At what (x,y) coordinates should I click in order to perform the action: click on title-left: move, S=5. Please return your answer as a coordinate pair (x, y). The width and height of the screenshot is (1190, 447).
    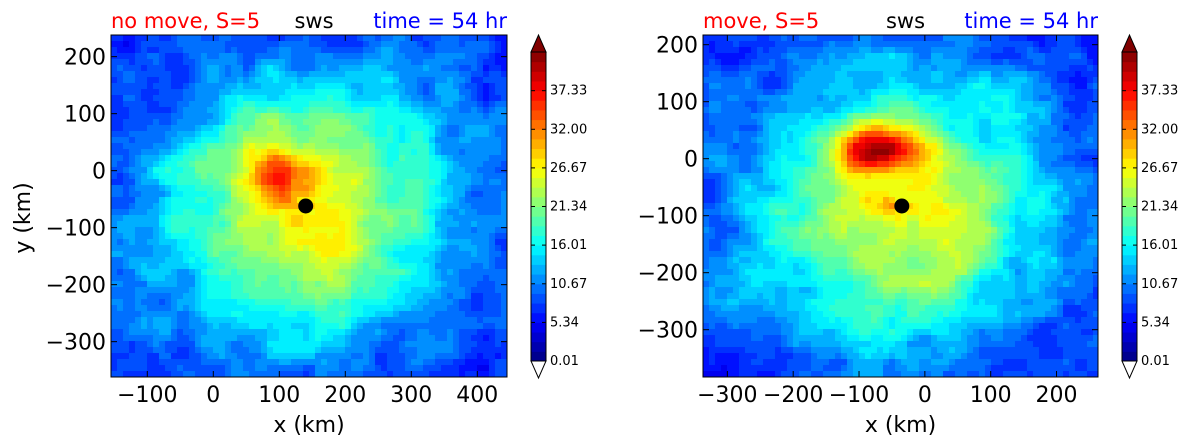
    Looking at the image, I should click on (761, 21).